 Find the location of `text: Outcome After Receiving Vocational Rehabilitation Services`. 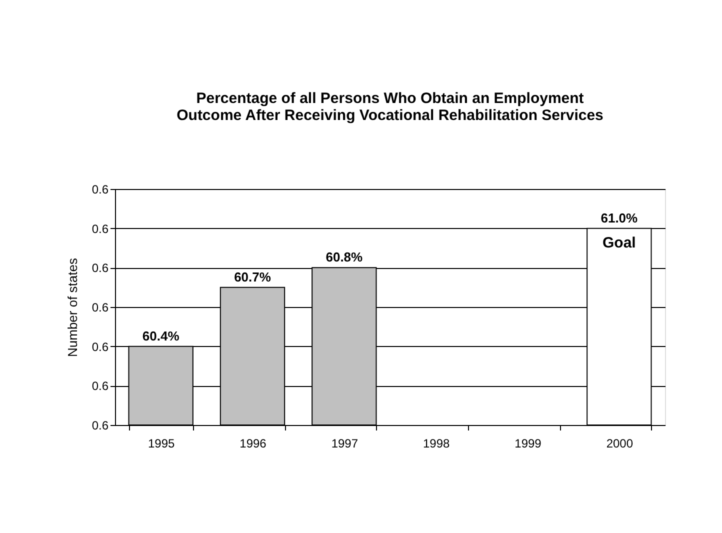

text: Outcome After Receiving Vocational Rehabilitation Services is located at coordinates (390, 115).